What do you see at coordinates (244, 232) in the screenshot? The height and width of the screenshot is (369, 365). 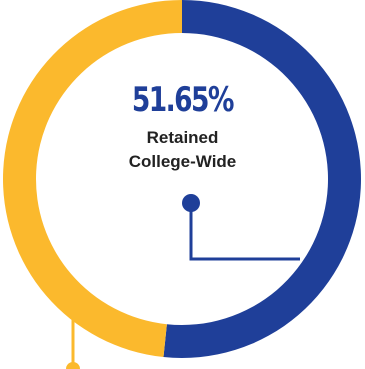 I see `retained-callout-line` at bounding box center [244, 232].